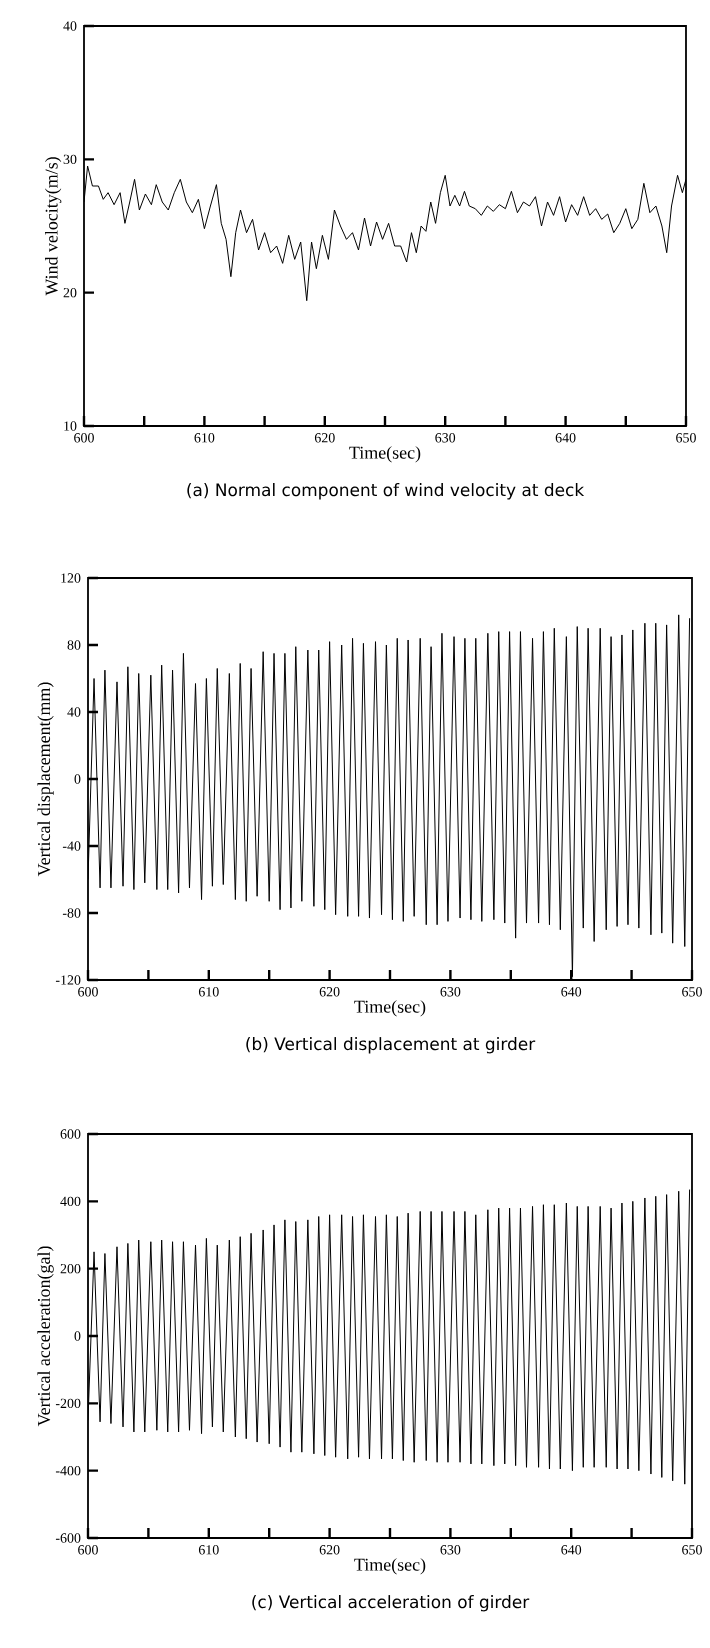 This screenshot has height=1648, width=710. I want to click on y-axis-title: Wind velocity(m/s), so click(53, 226).